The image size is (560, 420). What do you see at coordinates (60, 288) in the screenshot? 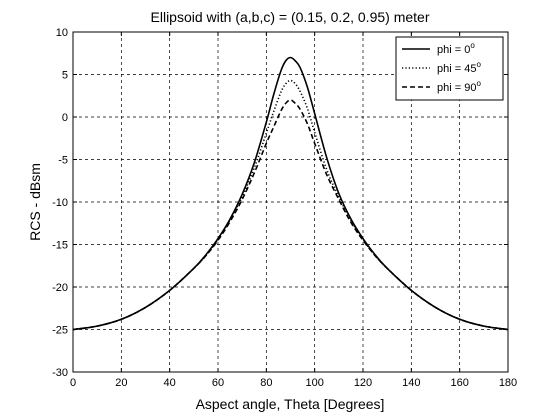
I see `y-tick-label: -20` at bounding box center [60, 288].